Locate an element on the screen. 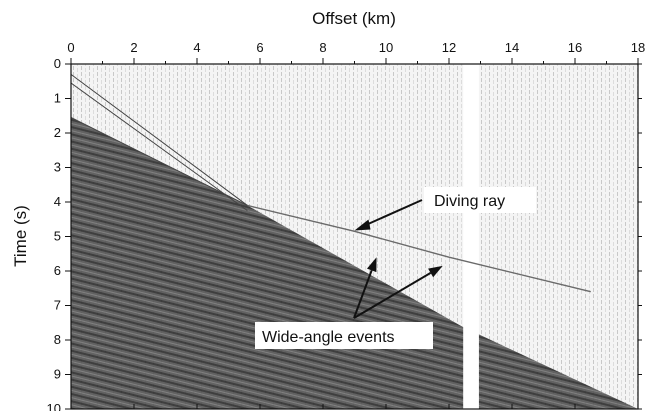 The height and width of the screenshot is (411, 654). diving-ray-arrow-line is located at coordinates (392, 213).